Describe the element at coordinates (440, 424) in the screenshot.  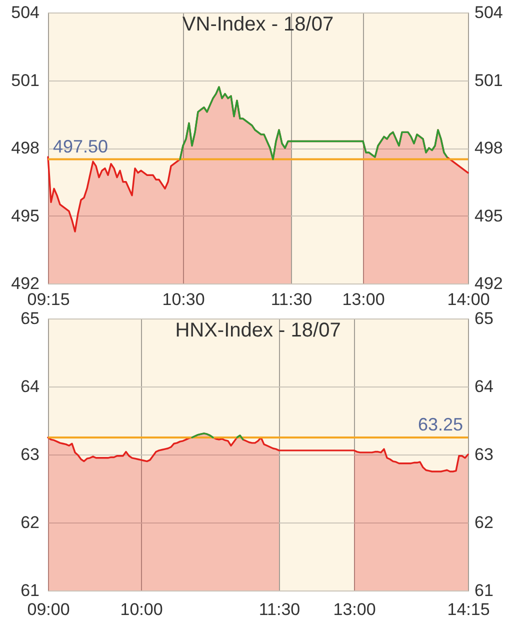
I see `ref-line-label: 63.25` at that location.